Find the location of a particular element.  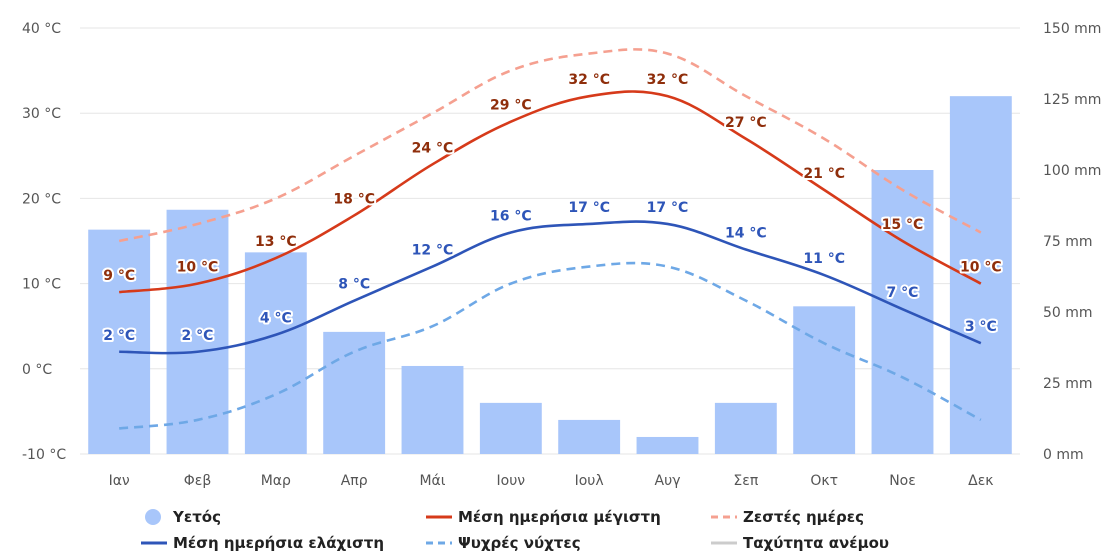

x-axis: Ιαν Φεβ Μαρ Απρ Μάι Ιουν Ιουλ Αυγ Σεπ Οκτ Νοε Δεκ is located at coordinates (551, 481).